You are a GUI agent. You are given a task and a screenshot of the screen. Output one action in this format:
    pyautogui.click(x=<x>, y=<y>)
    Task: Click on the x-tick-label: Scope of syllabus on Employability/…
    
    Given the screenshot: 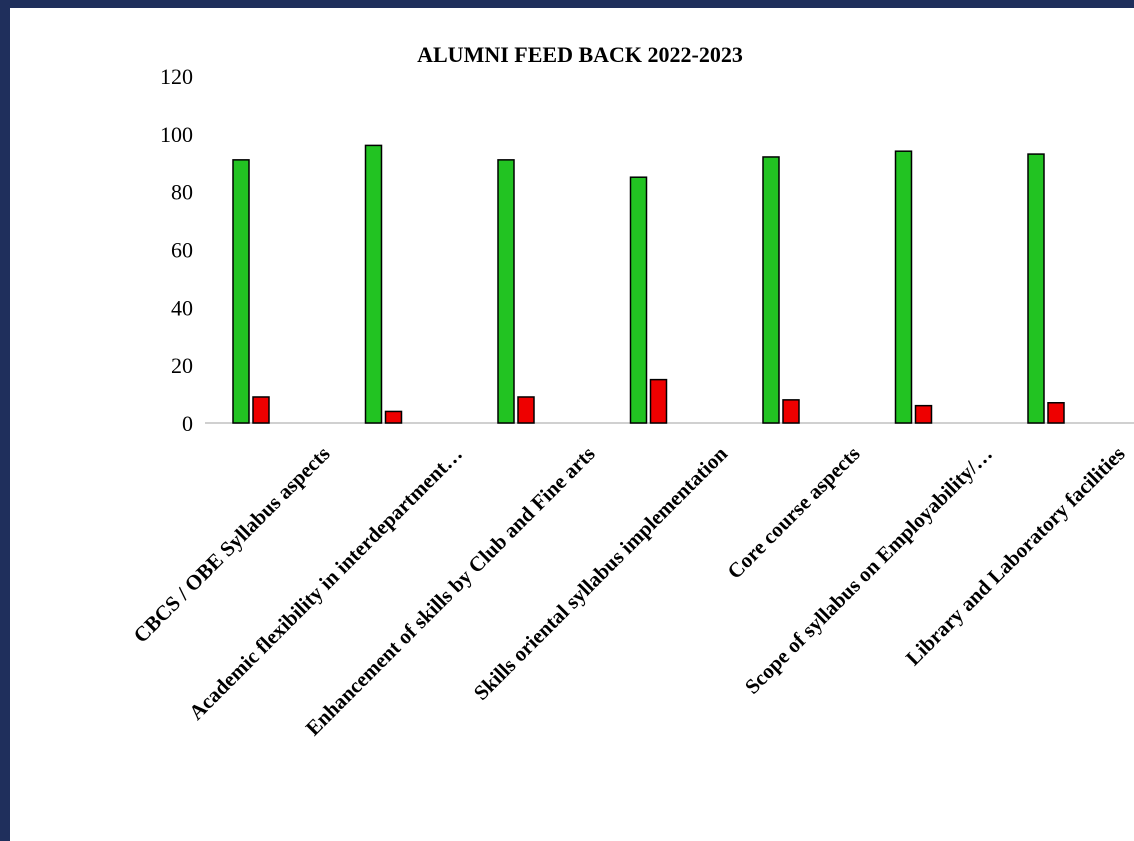 What is the action you would take?
    pyautogui.click(x=868, y=570)
    